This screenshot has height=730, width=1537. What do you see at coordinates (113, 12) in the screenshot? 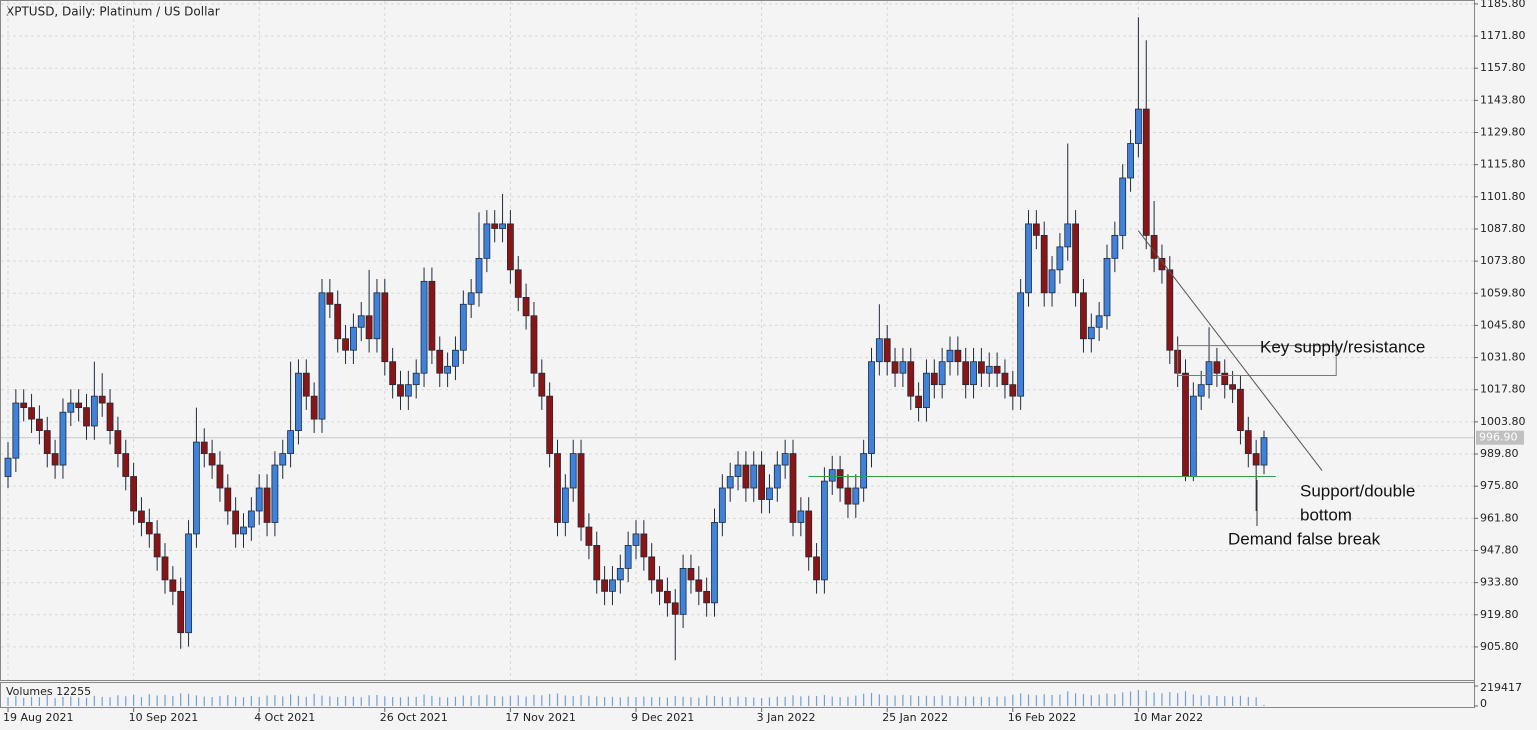
I see `chart-title: XPTUSD, Daily: Platinum / US Dollar` at bounding box center [113, 12].